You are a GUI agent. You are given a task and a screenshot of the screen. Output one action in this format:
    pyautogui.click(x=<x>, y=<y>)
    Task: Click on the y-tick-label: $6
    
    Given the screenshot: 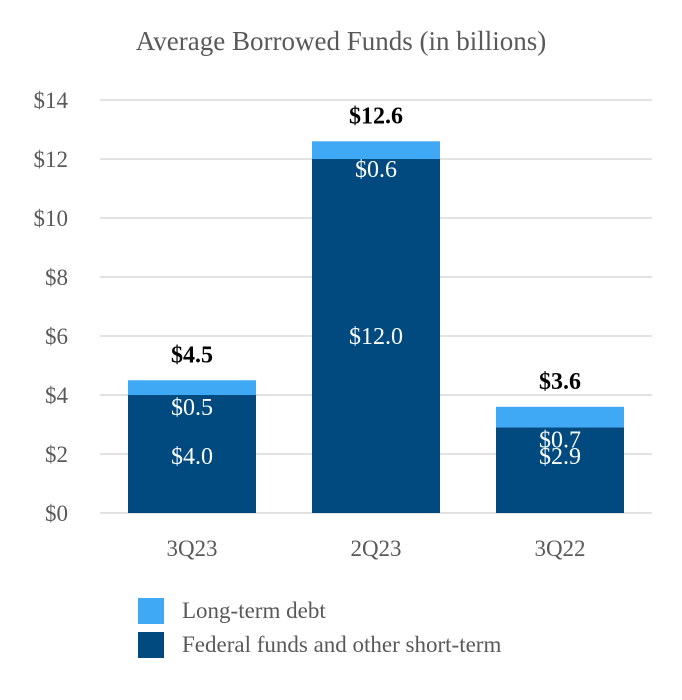 What is the action you would take?
    pyautogui.click(x=56, y=336)
    